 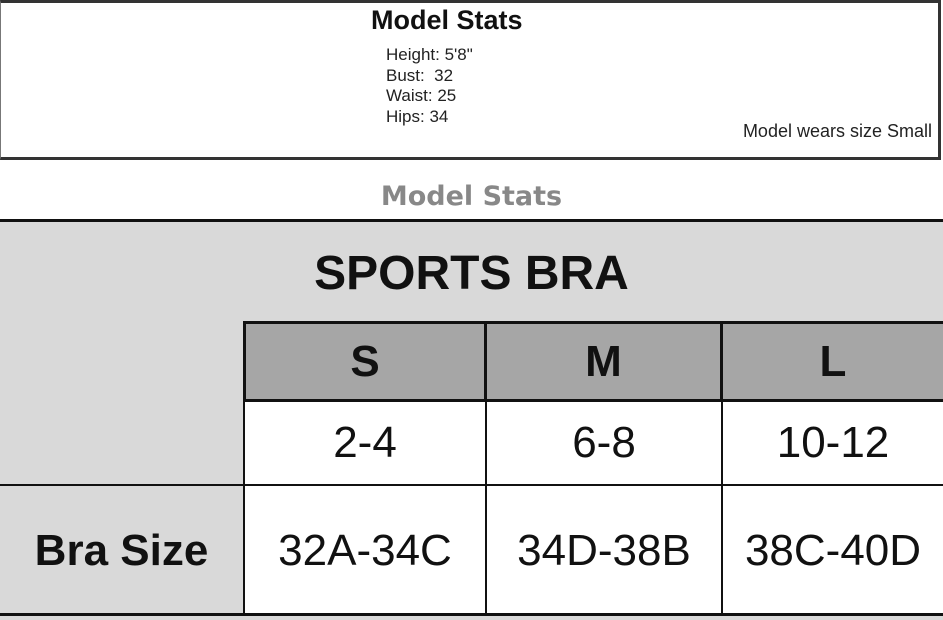 What do you see at coordinates (831, 361) in the screenshot?
I see `column-header-l: L` at bounding box center [831, 361].